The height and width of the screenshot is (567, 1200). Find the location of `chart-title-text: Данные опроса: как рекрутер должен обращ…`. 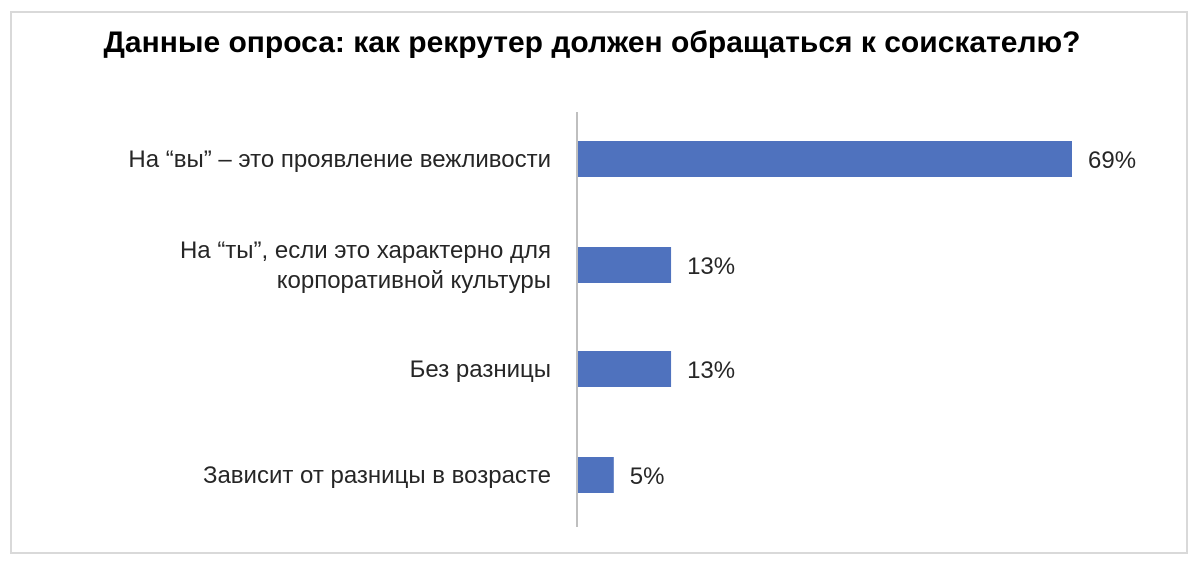

chart-title-text: Данные опроса: как рекрутер должен обращ… is located at coordinates (592, 42).